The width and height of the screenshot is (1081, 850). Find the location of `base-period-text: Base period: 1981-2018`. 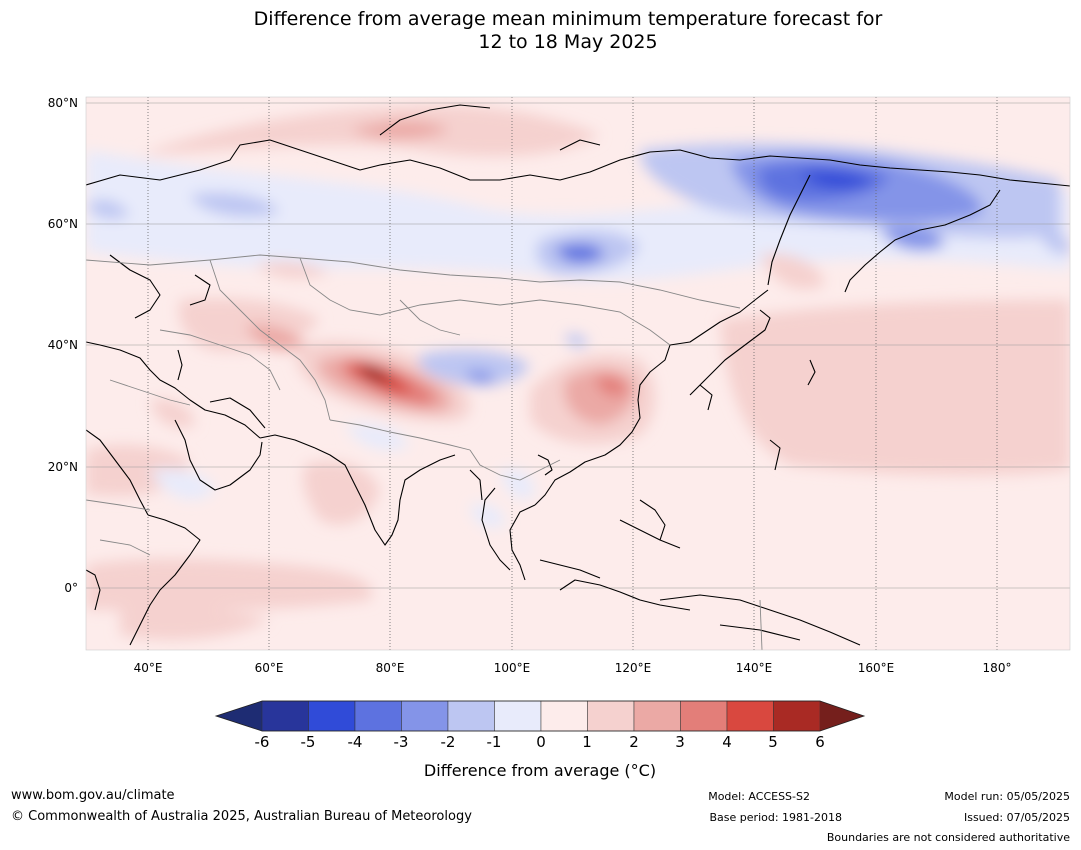

base-period-text: Base period: 1981-2018 is located at coordinates (775, 817).